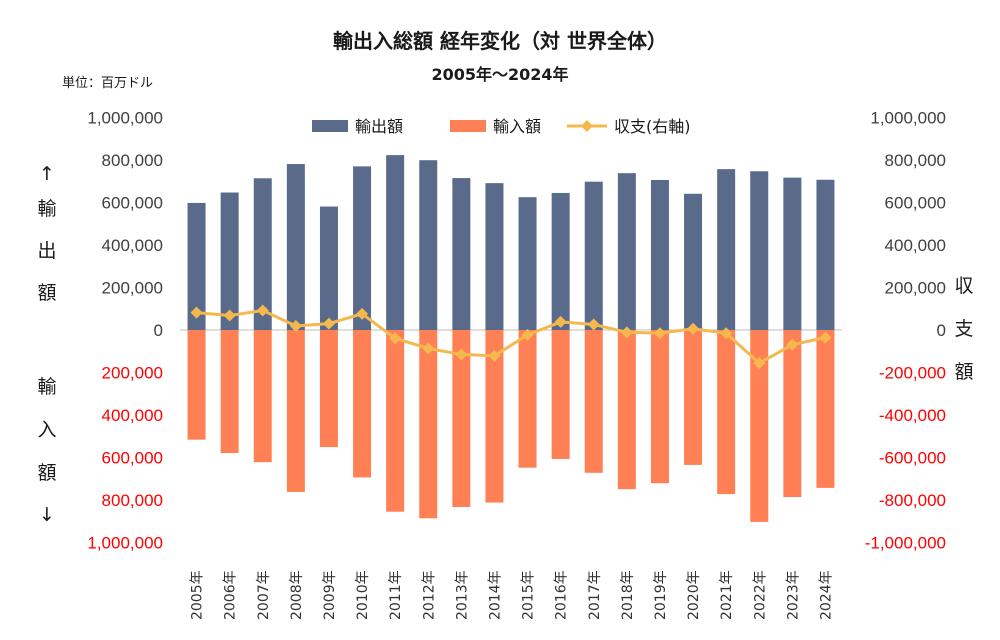  What do you see at coordinates (363, 595) in the screenshot?
I see `x-tick-label: 2010年` at bounding box center [363, 595].